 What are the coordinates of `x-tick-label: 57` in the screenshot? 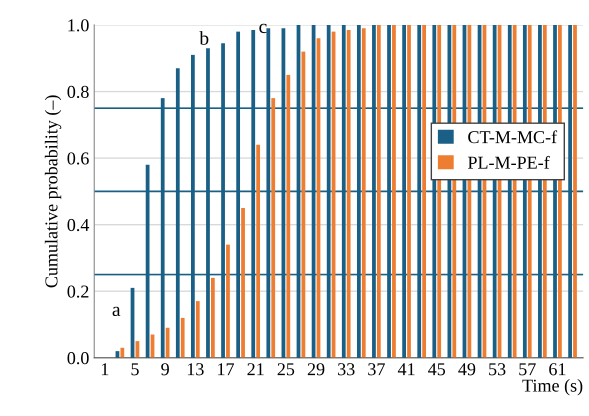 It's located at (527, 369).